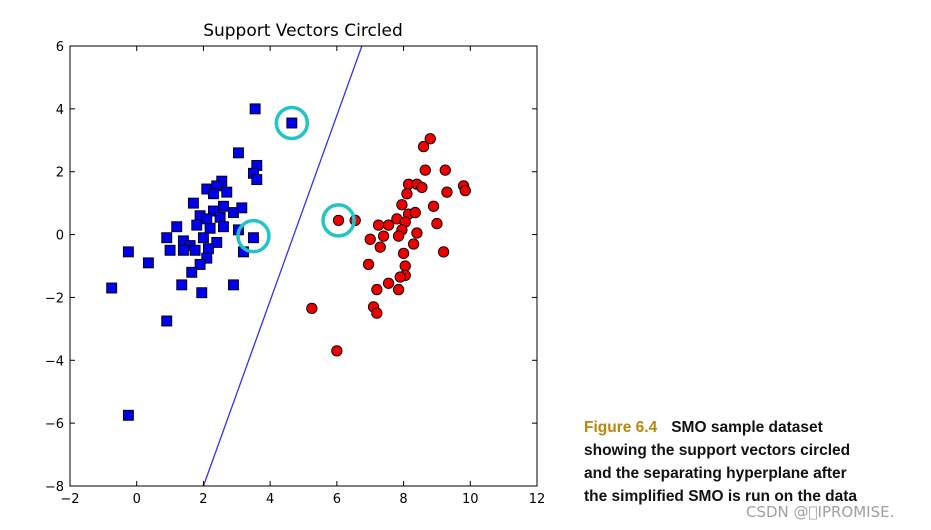  Describe the element at coordinates (203, 499) in the screenshot. I see `x-tick-label: 2` at that location.